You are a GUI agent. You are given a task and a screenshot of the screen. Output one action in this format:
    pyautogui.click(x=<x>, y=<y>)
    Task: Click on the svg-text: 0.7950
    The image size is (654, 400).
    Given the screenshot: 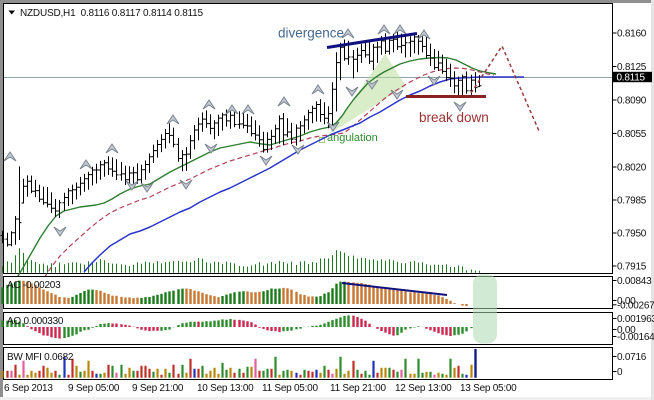 What is the action you would take?
    pyautogui.click(x=632, y=234)
    